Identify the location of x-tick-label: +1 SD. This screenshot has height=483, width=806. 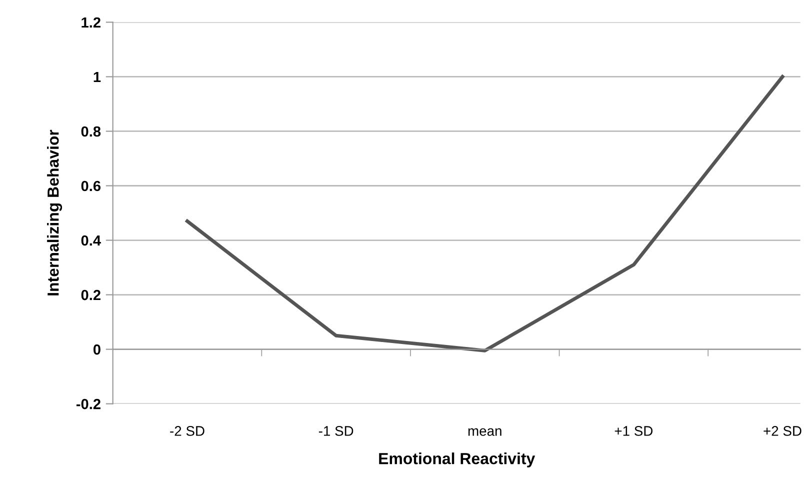
(633, 431).